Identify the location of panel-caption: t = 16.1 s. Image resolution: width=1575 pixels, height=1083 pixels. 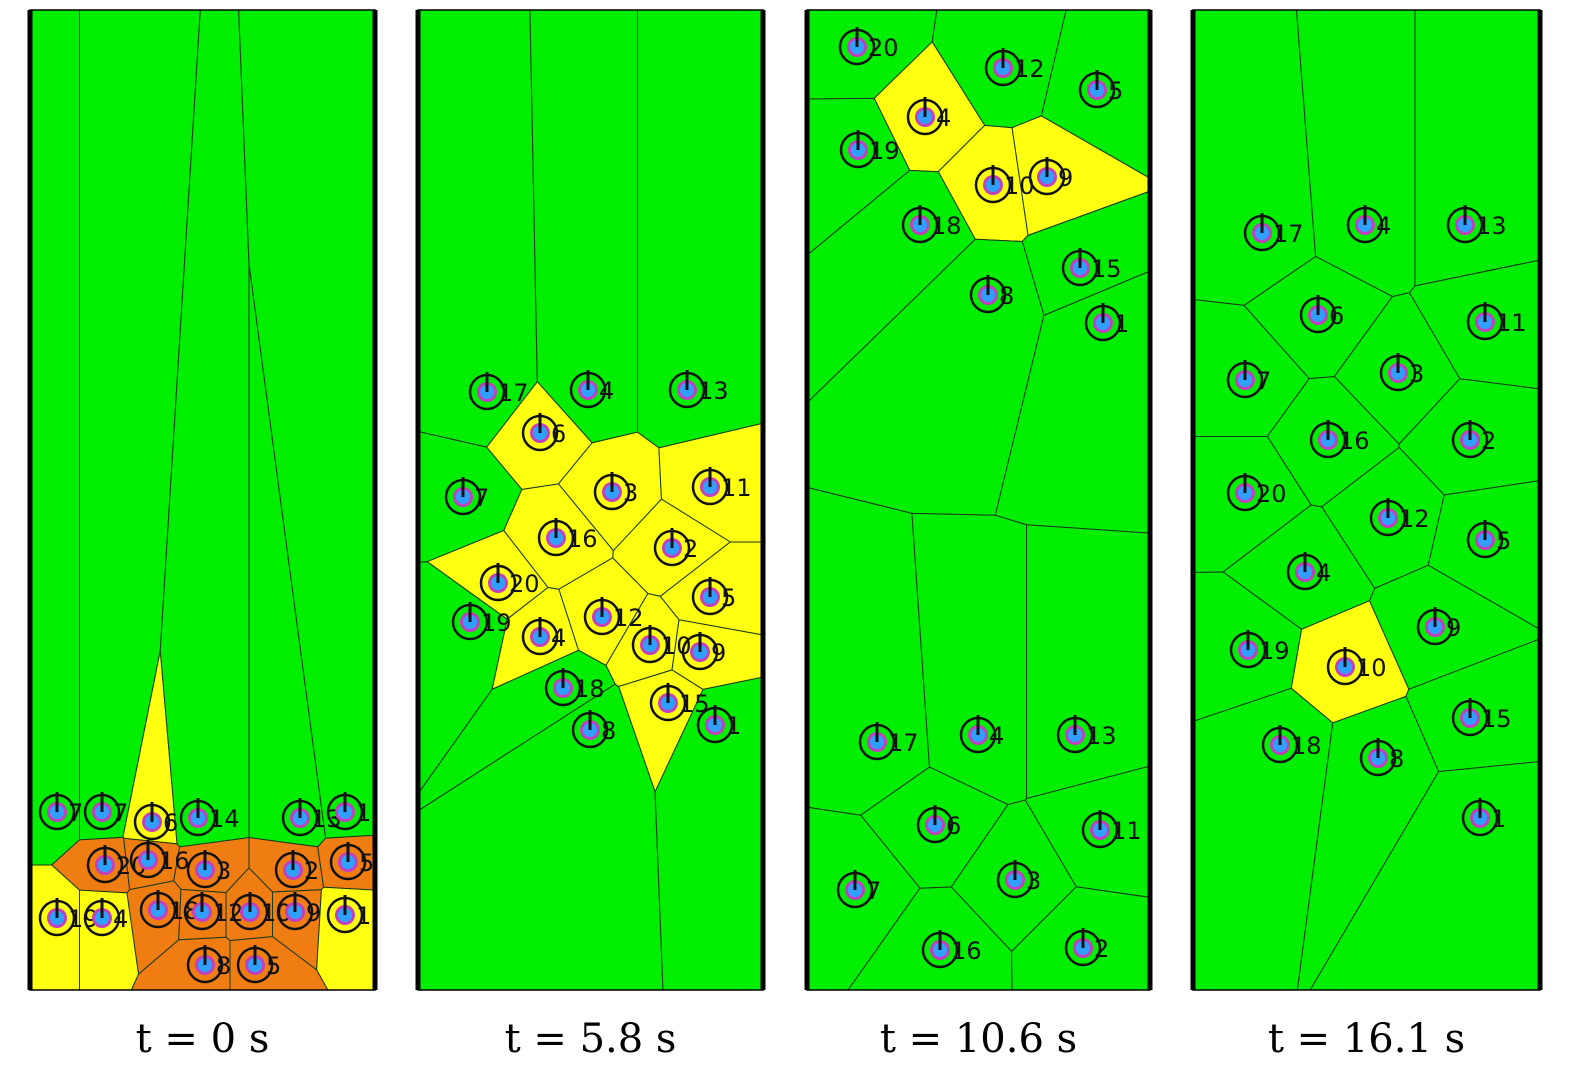
(1366, 1039).